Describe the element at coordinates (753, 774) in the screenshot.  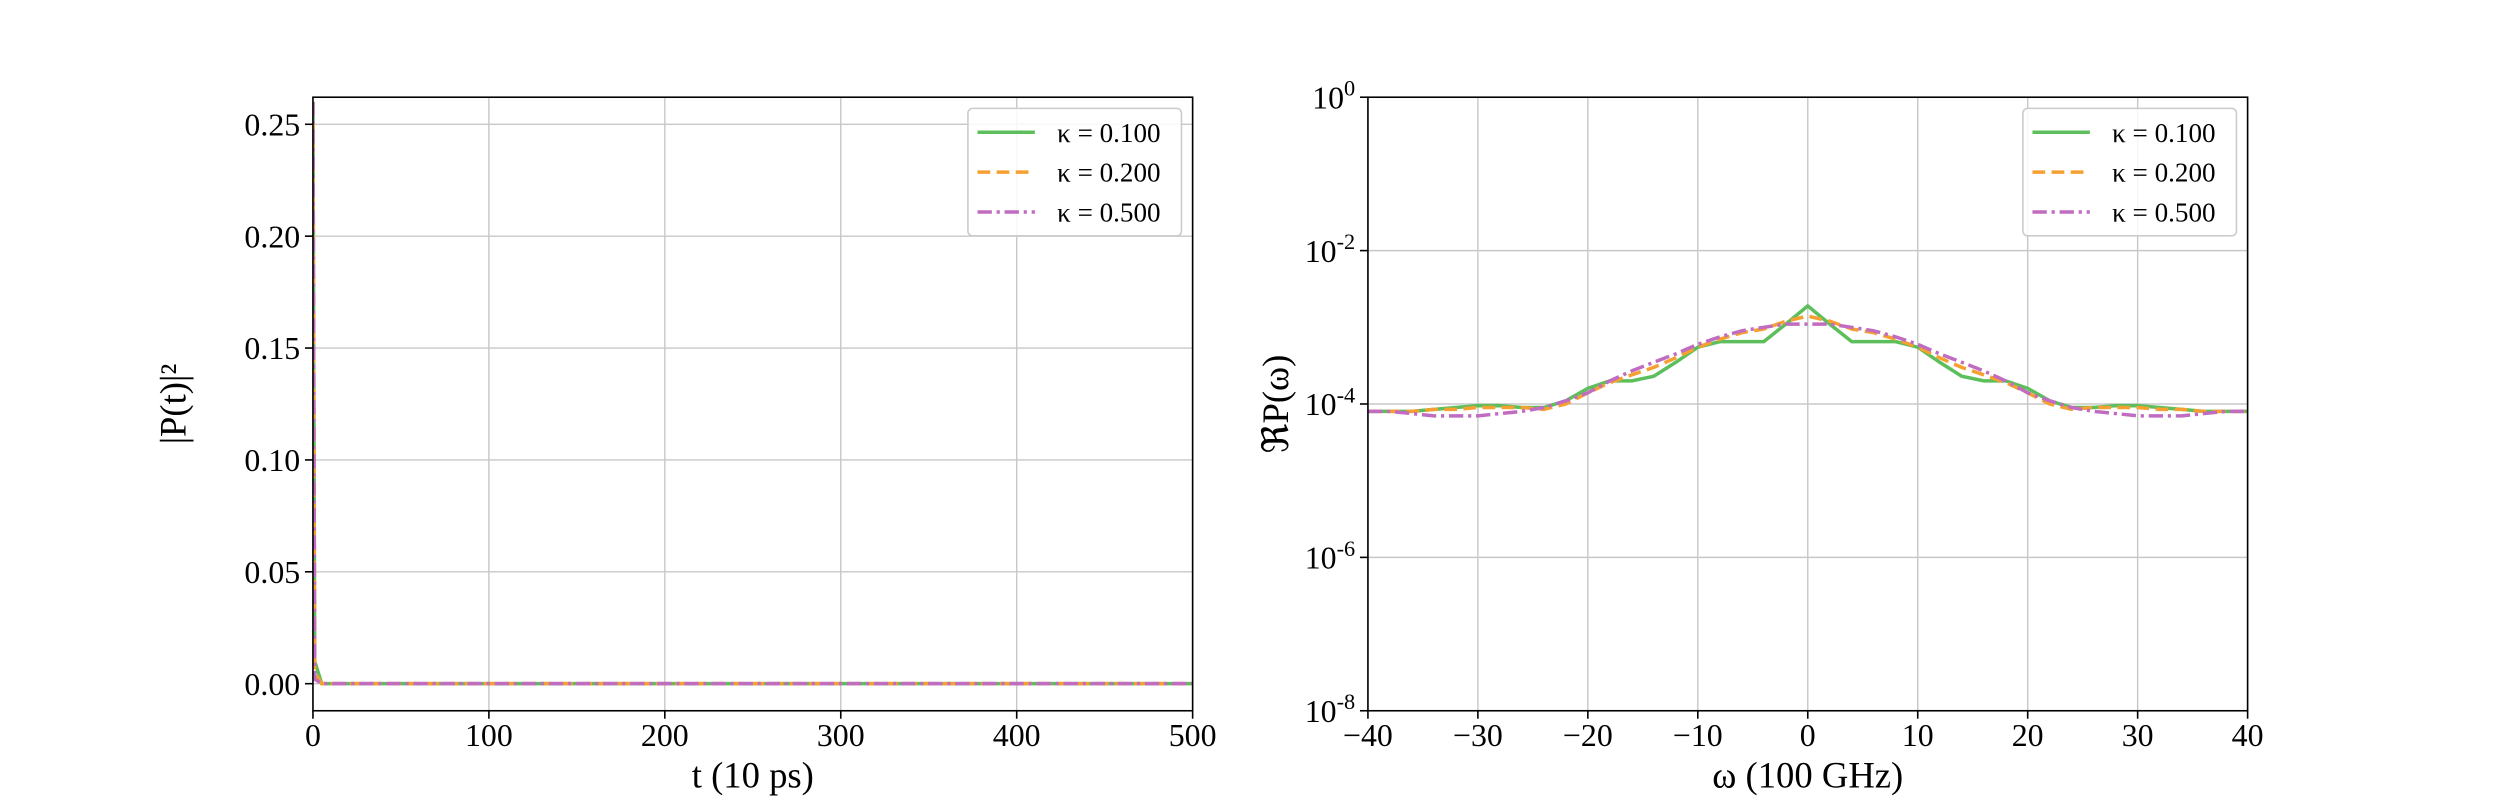
I see `x-axis-label: t (10 ps)` at that location.